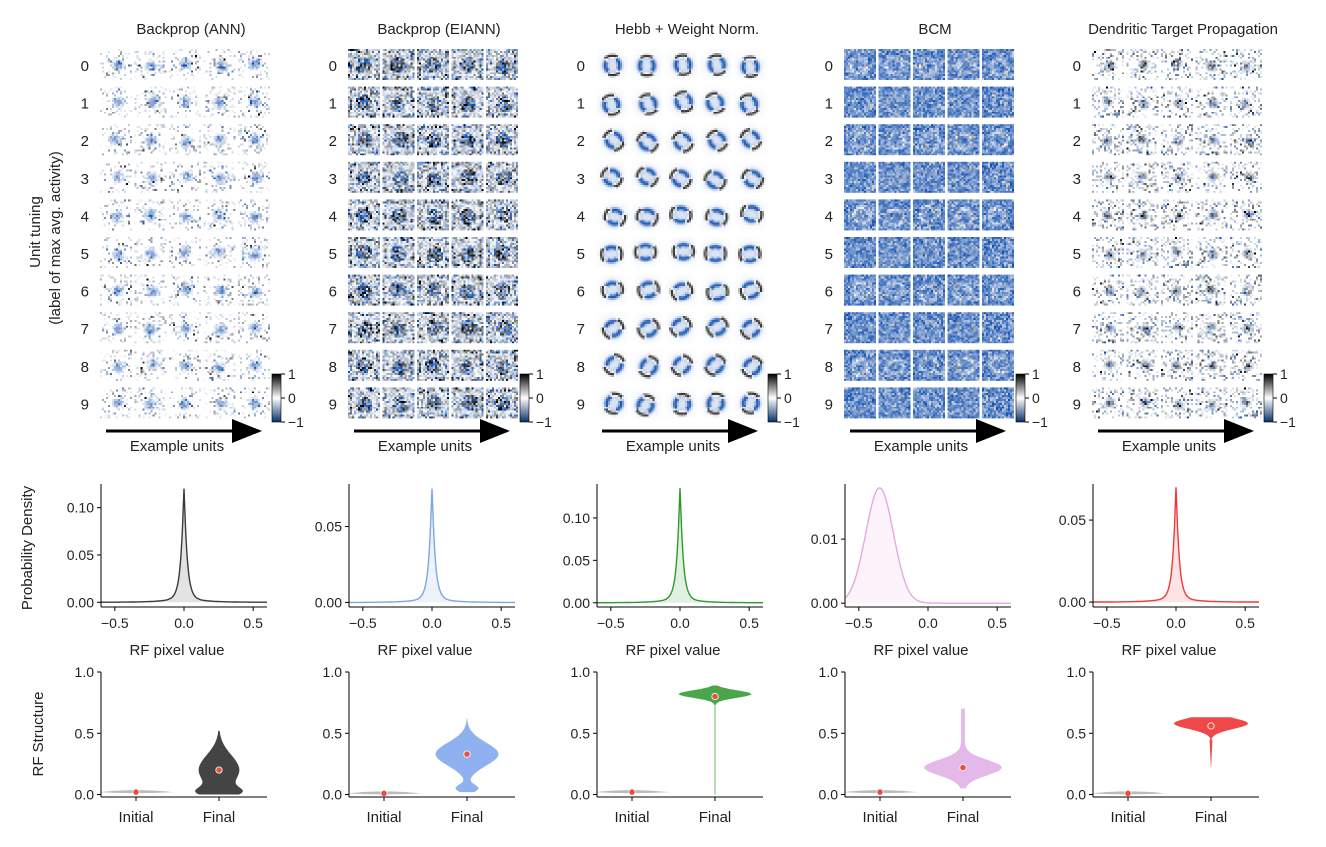  What do you see at coordinates (219, 770) in the screenshot?
I see `median-final` at bounding box center [219, 770].